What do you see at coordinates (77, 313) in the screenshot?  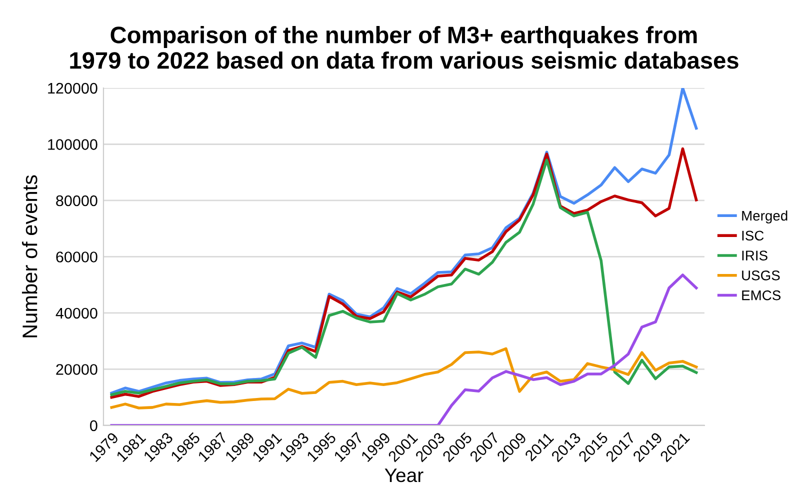 I see `y-tick-label: 40000` at bounding box center [77, 313].